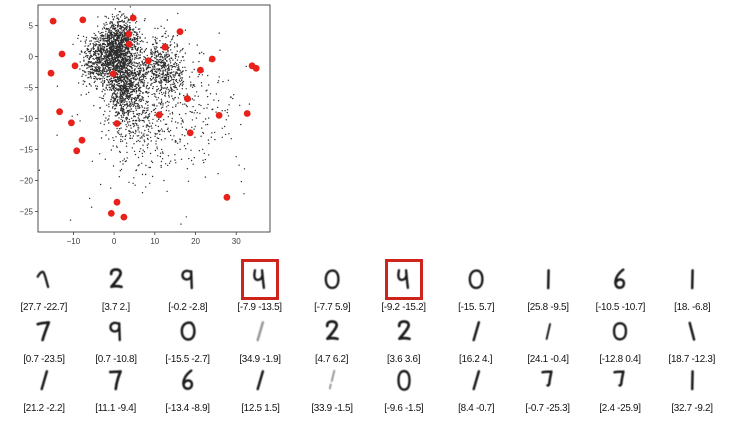 The width and height of the screenshot is (750, 432). I want to click on y-tick-label: 5, so click(31, 25).